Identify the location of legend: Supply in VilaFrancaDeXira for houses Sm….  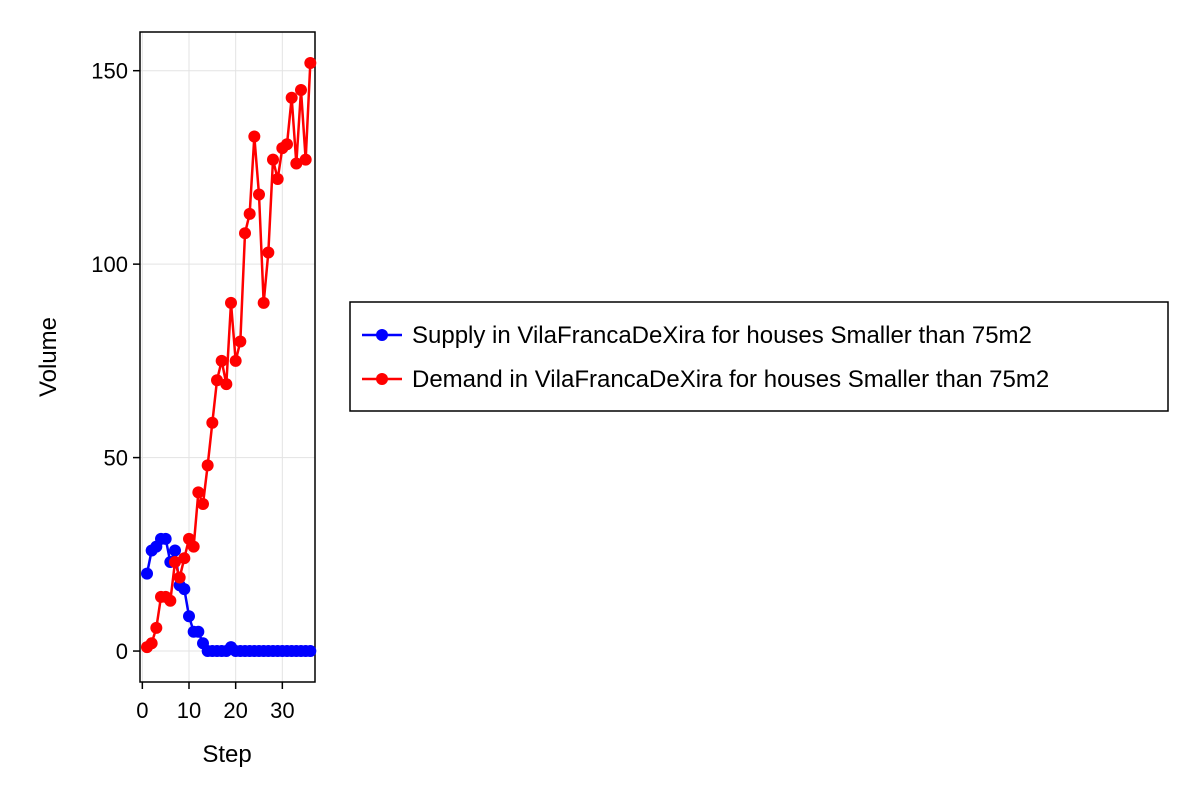
(759, 356).